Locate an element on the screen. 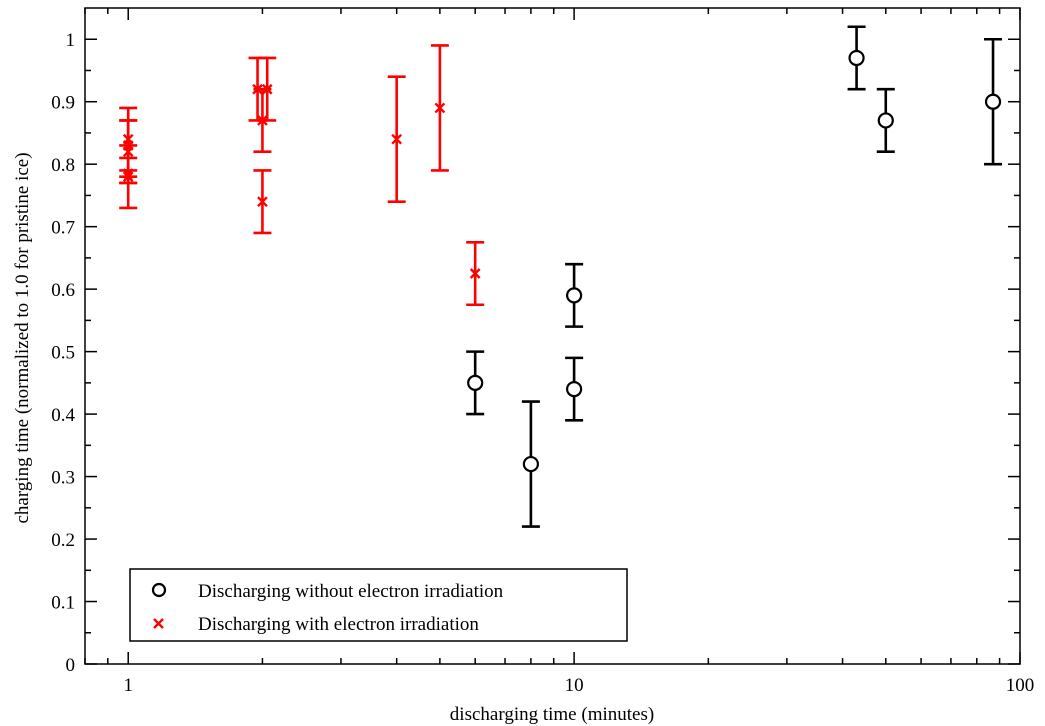  y-tick-label: 0.9 is located at coordinates (63, 103).